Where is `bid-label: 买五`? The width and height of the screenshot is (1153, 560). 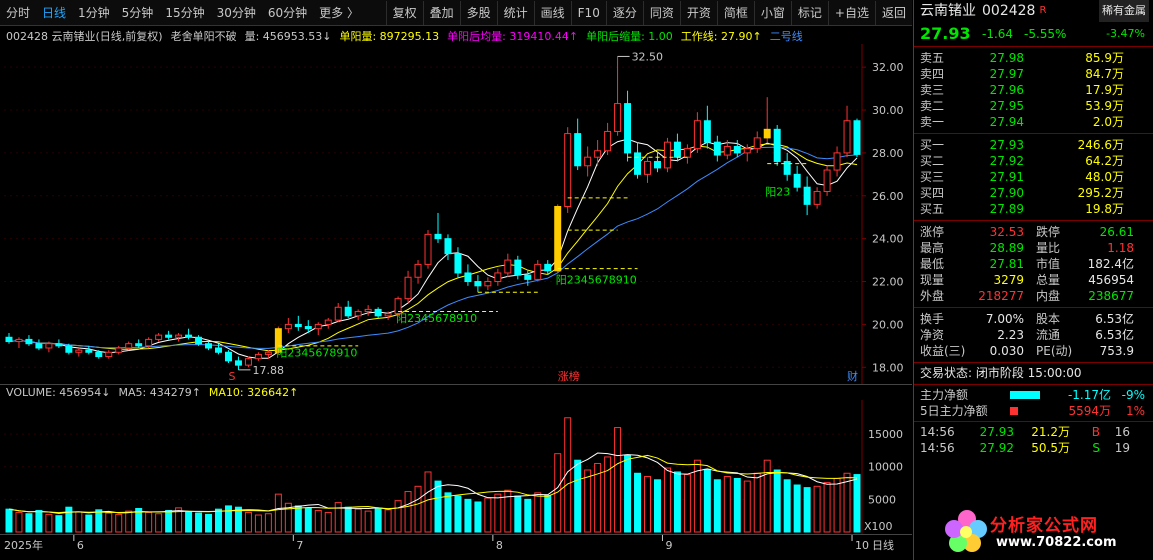 bid-label: 买五 is located at coordinates (932, 209).